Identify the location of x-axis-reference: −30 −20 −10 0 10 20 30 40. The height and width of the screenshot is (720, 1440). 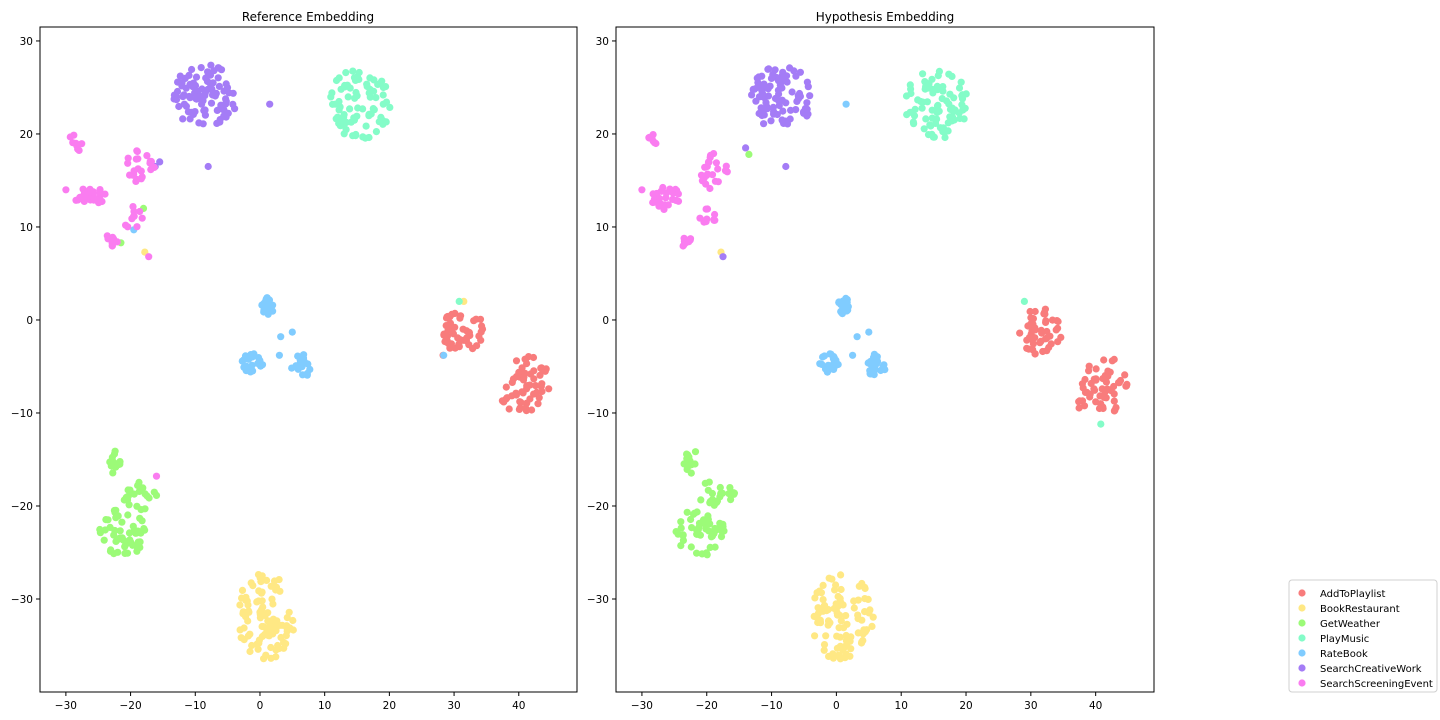
(290, 702).